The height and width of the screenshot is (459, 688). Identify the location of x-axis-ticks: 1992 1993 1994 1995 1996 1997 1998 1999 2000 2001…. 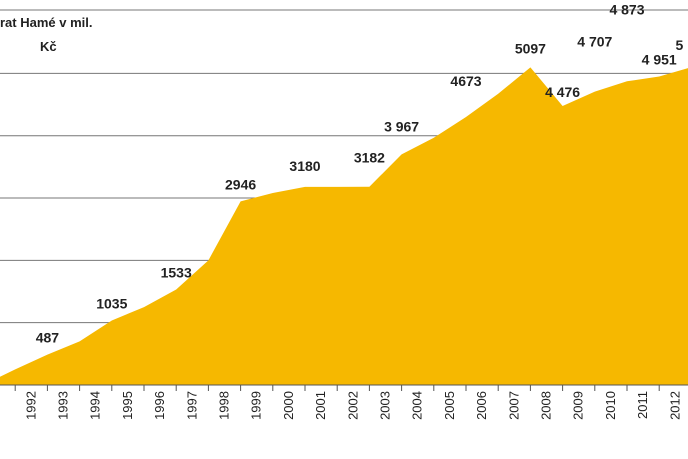
(348, 402).